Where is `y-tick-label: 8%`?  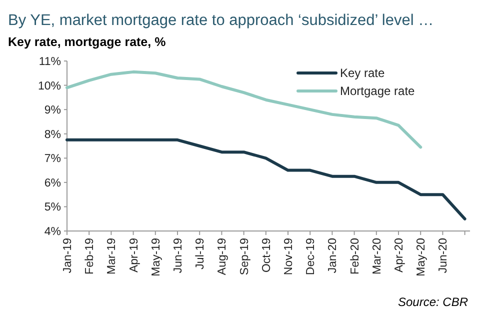 y-tick-label: 8% is located at coordinates (52, 134).